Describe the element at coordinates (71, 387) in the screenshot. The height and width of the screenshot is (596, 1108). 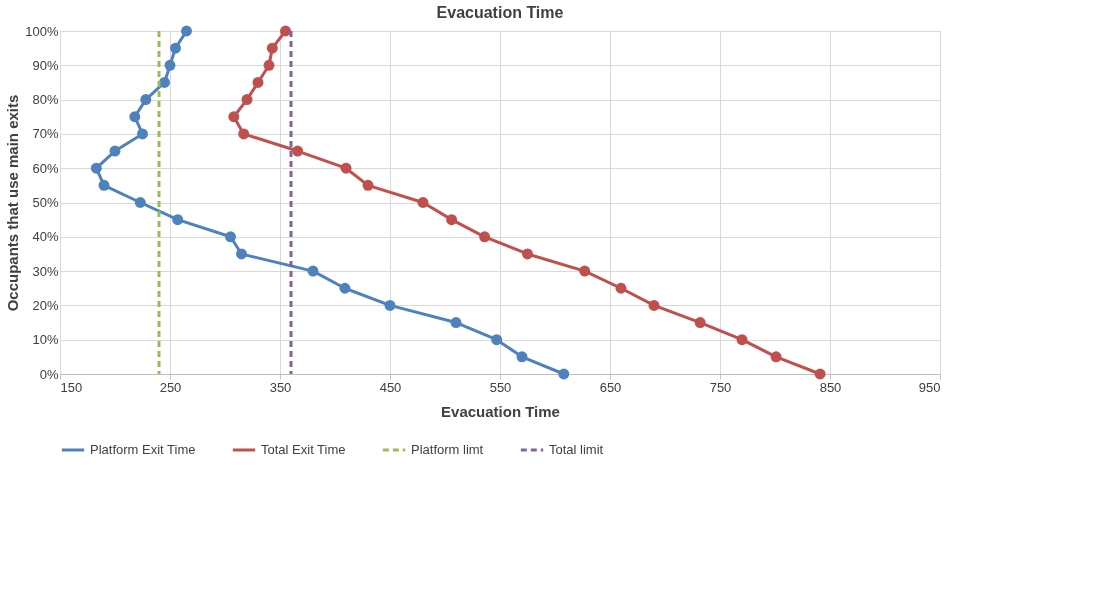
I see `x-tick-label: 150` at that location.